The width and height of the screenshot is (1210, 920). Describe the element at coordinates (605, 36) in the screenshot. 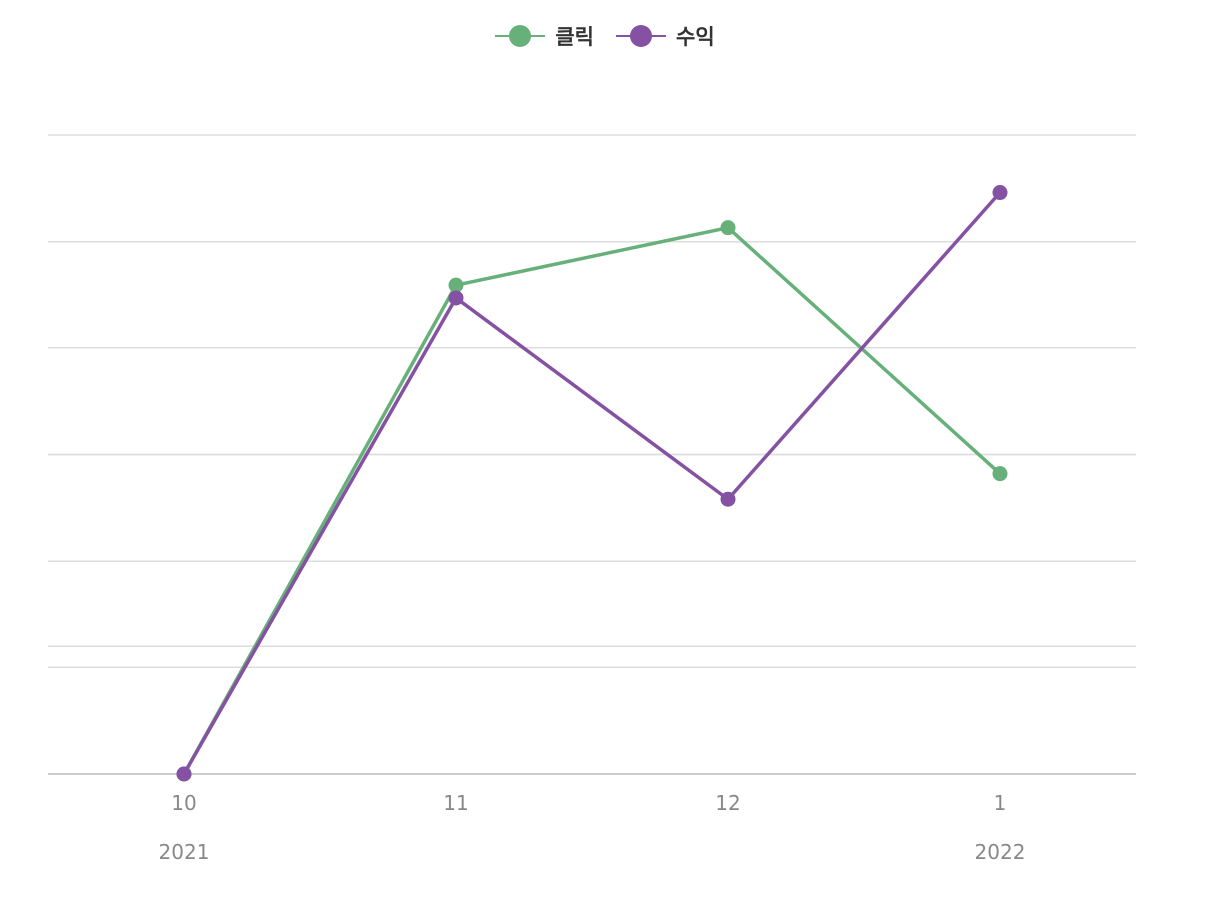

I see `legend: 클릭 수익` at that location.